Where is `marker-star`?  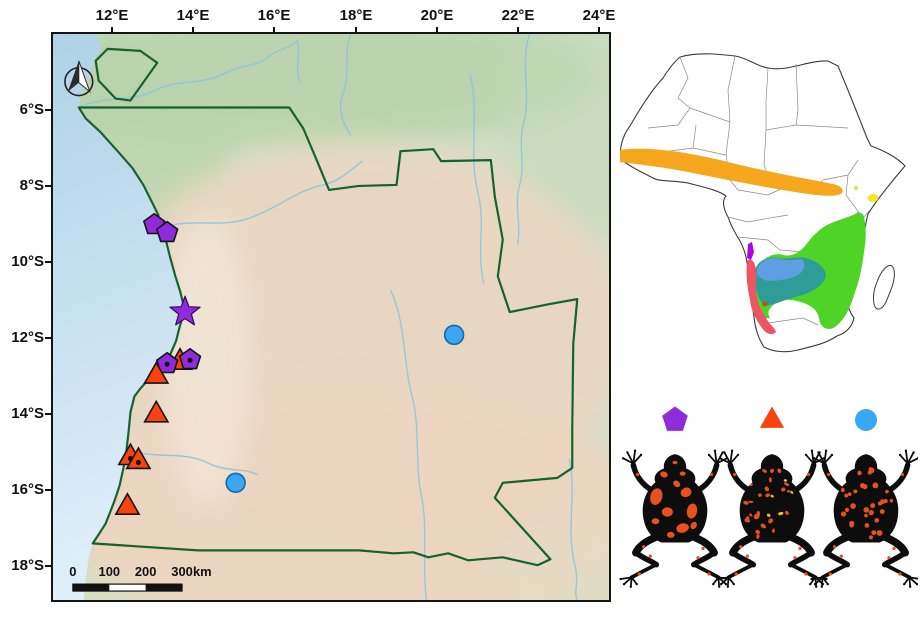 marker-star is located at coordinates (185, 310).